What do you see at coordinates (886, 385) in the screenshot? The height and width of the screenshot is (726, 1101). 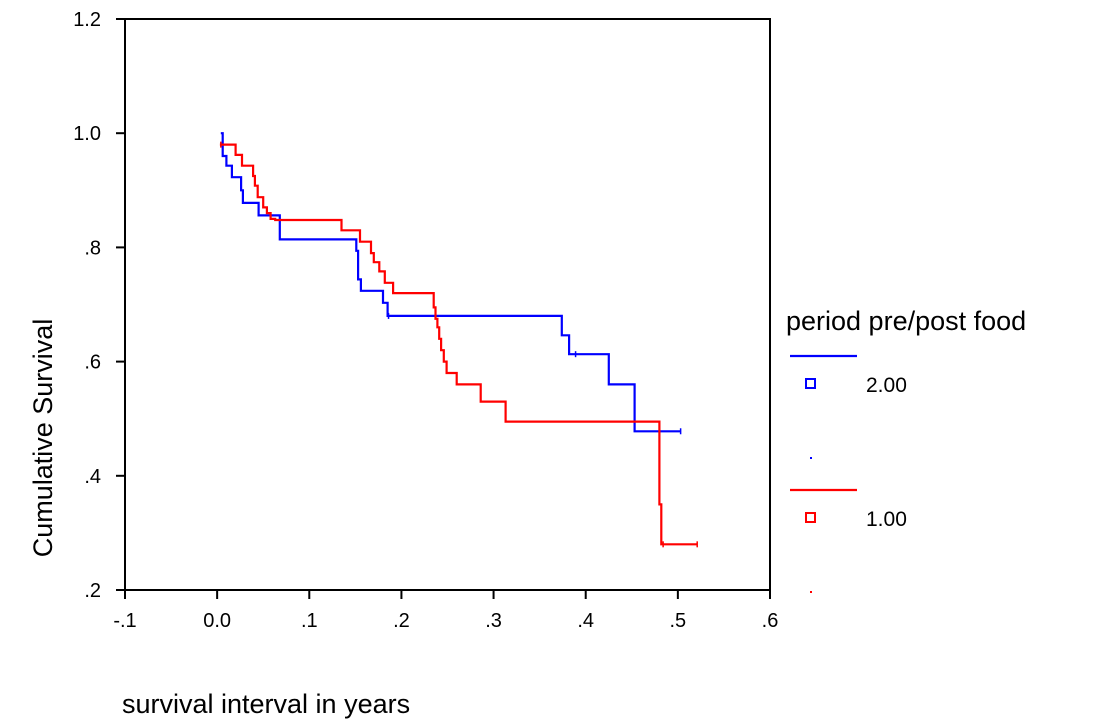 I see `legend-label: 2.00` at bounding box center [886, 385].